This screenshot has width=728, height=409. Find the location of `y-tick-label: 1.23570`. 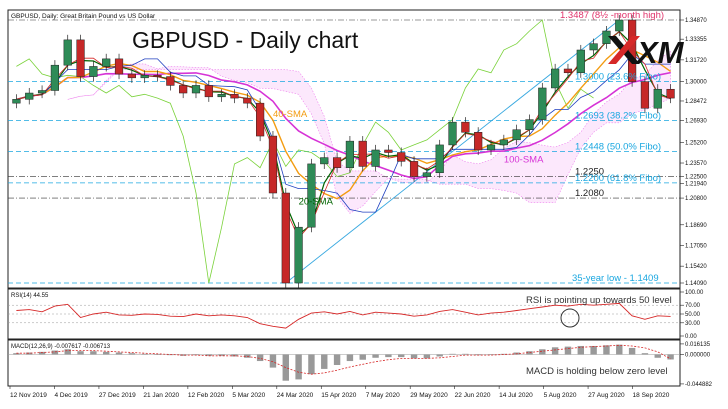

y-tick-label: 1.23570 is located at coordinates (696, 164).